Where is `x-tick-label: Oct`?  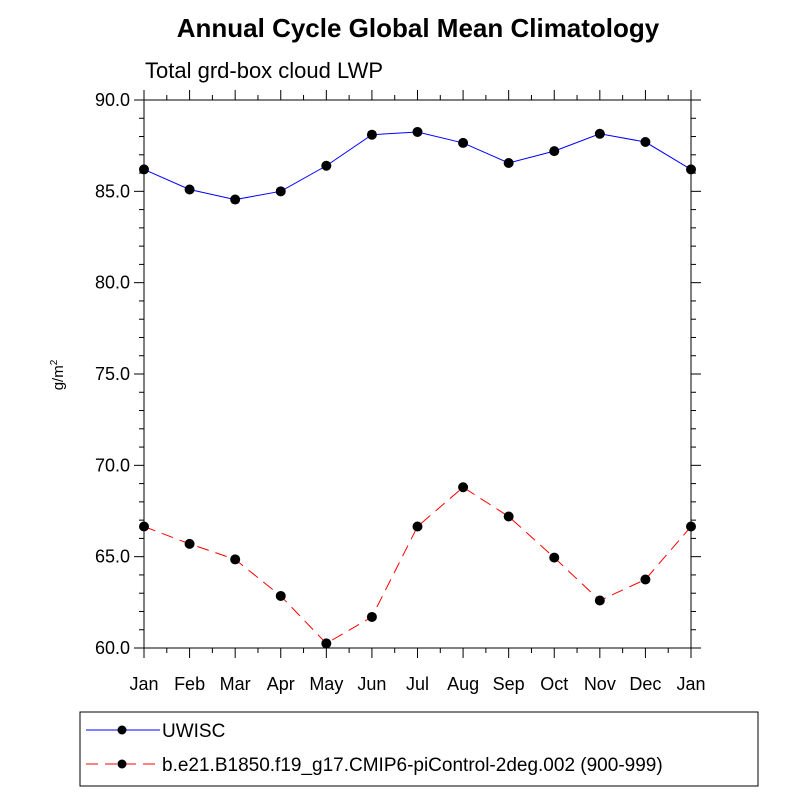 x-tick-label: Oct is located at coordinates (554, 684).